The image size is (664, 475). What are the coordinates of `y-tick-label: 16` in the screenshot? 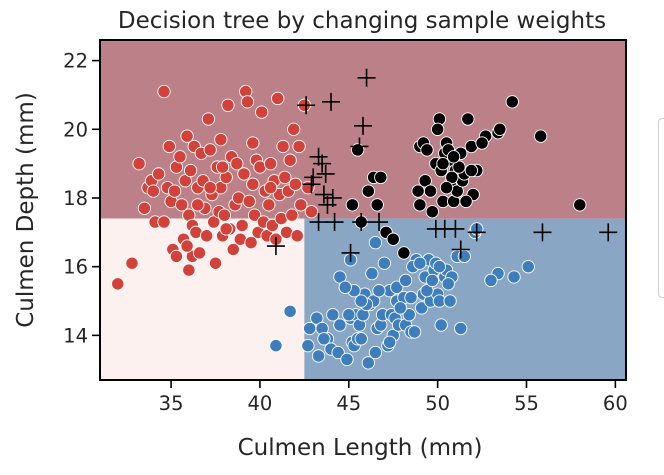 It's located at (75, 267).